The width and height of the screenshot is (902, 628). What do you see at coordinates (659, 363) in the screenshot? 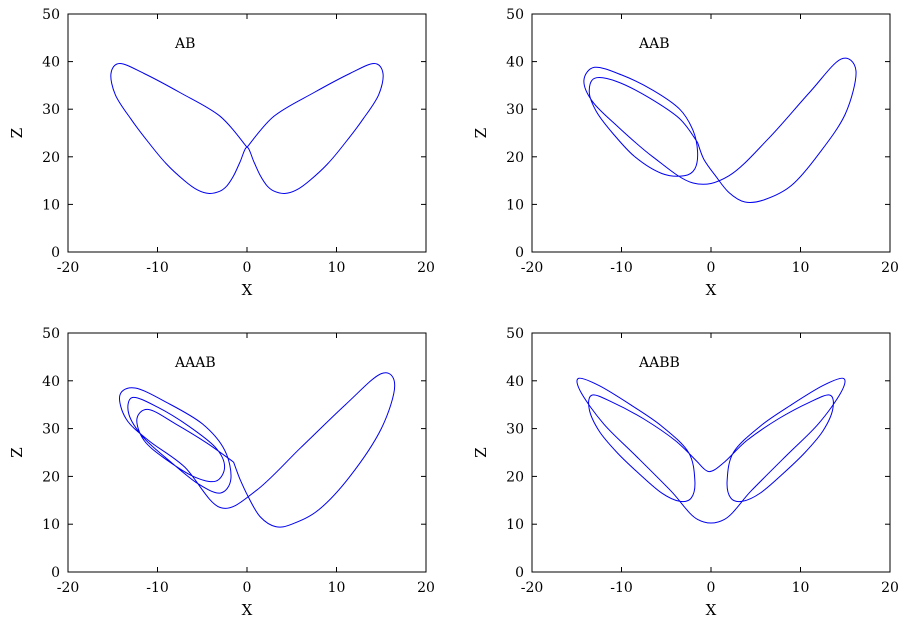
I see `orbit-label: AABB` at bounding box center [659, 363].